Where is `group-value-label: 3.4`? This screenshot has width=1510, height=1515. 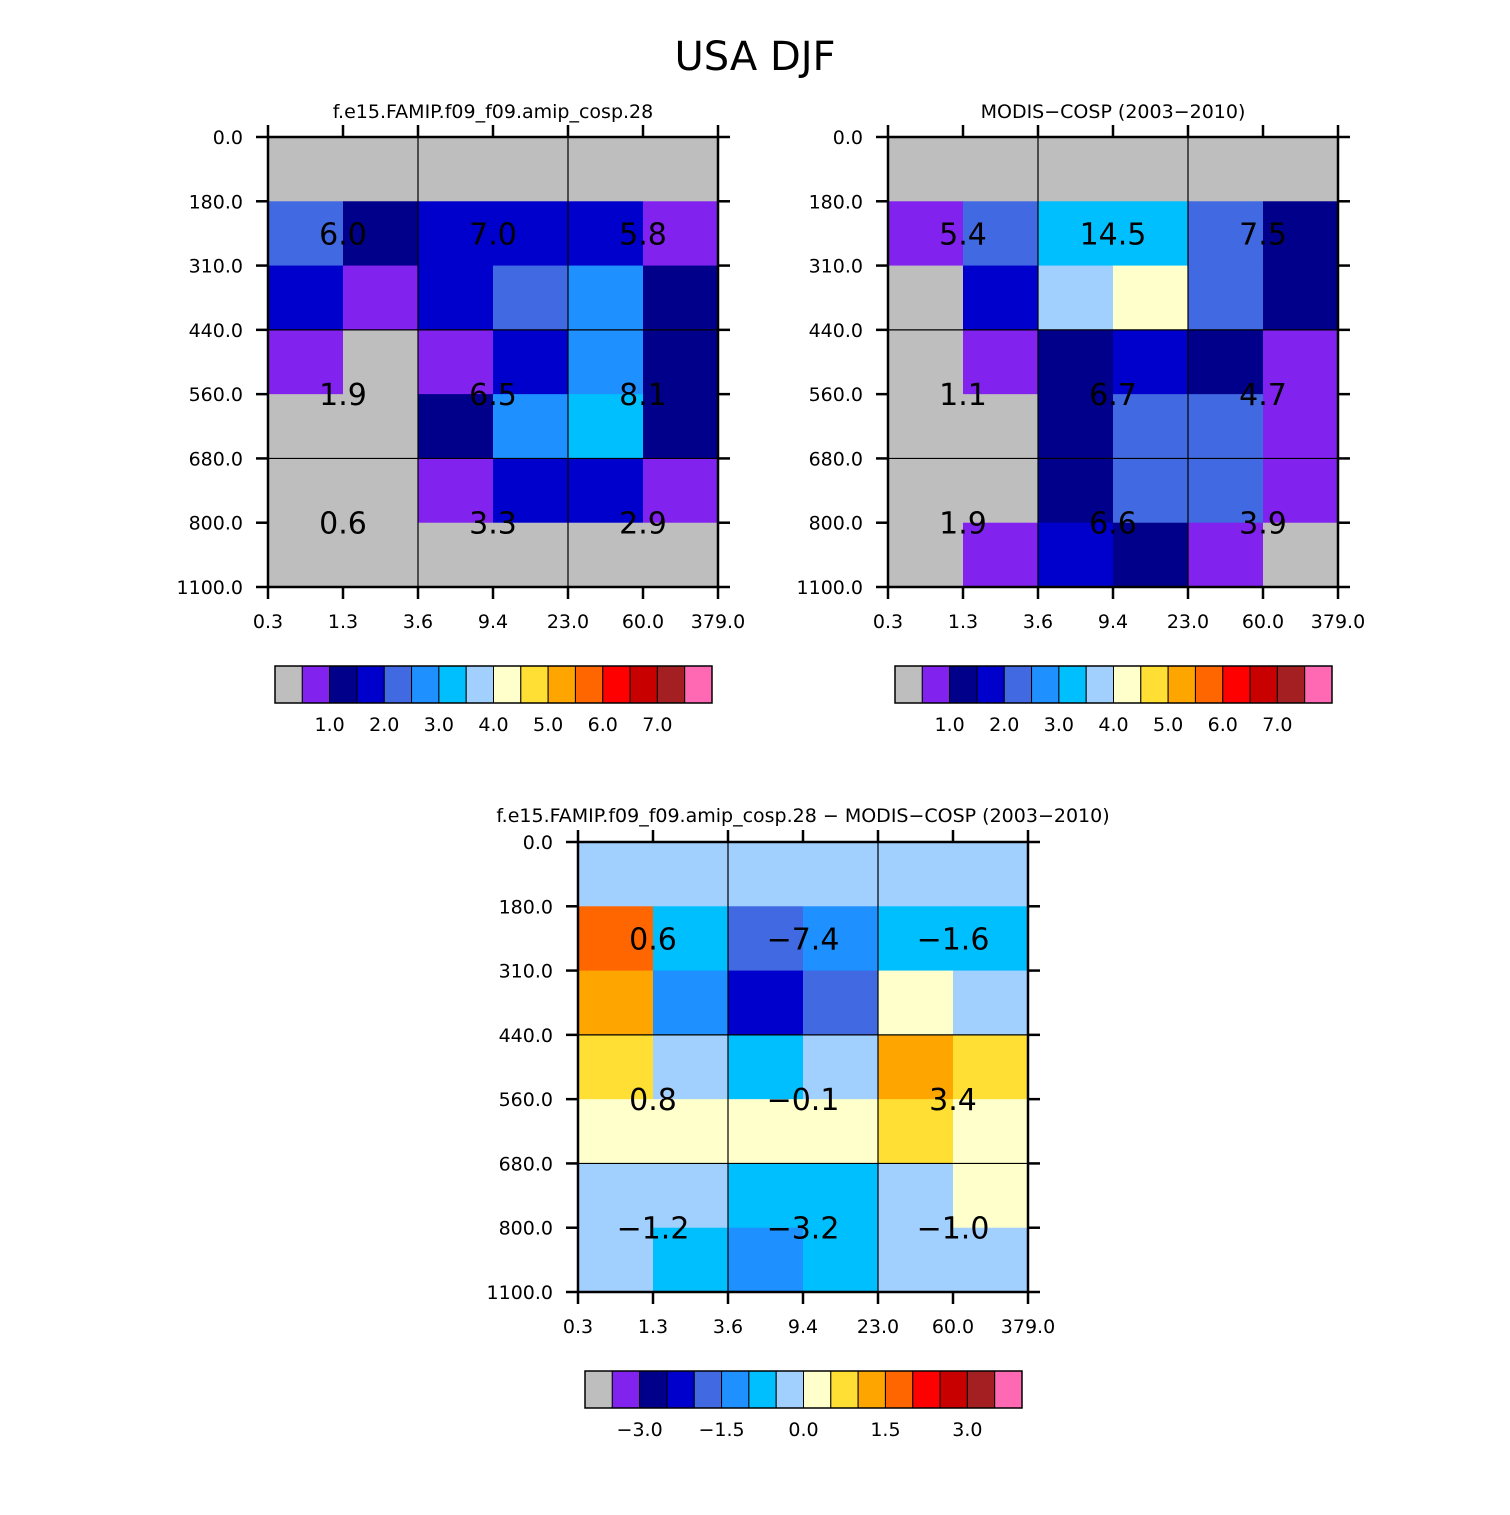 group-value-label: 3.4 is located at coordinates (953, 1100).